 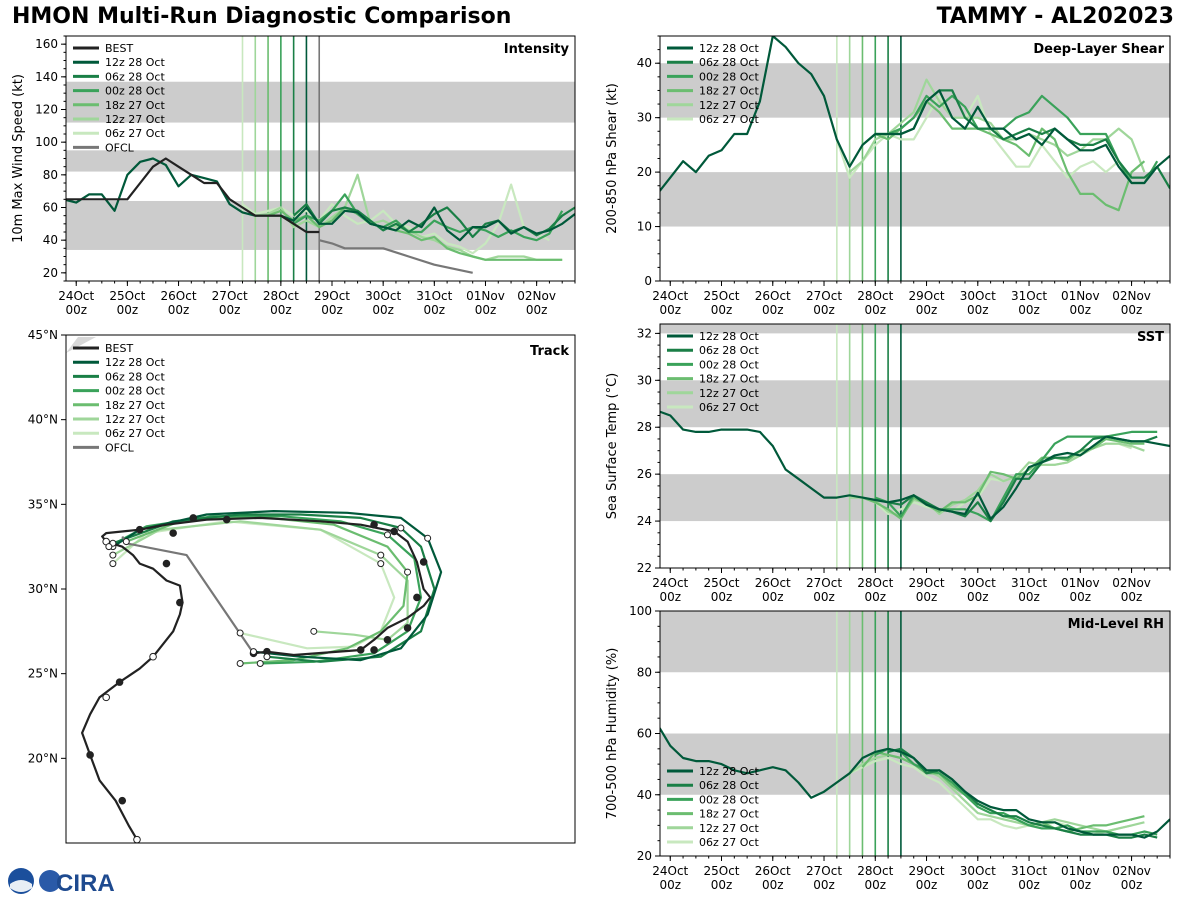 I want to click on axes-frame, so click(x=915, y=446).